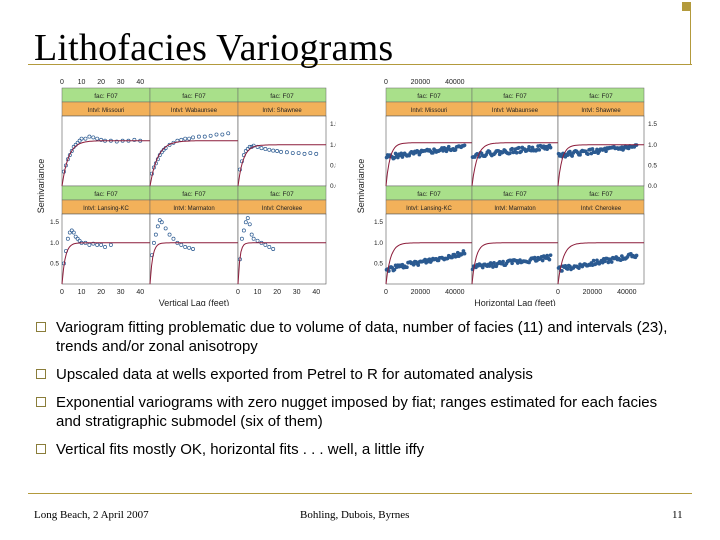  Describe the element at coordinates (194, 137) in the screenshot. I see `variogram-panel: fac: F07 Intvl: Wabaunsee` at that location.